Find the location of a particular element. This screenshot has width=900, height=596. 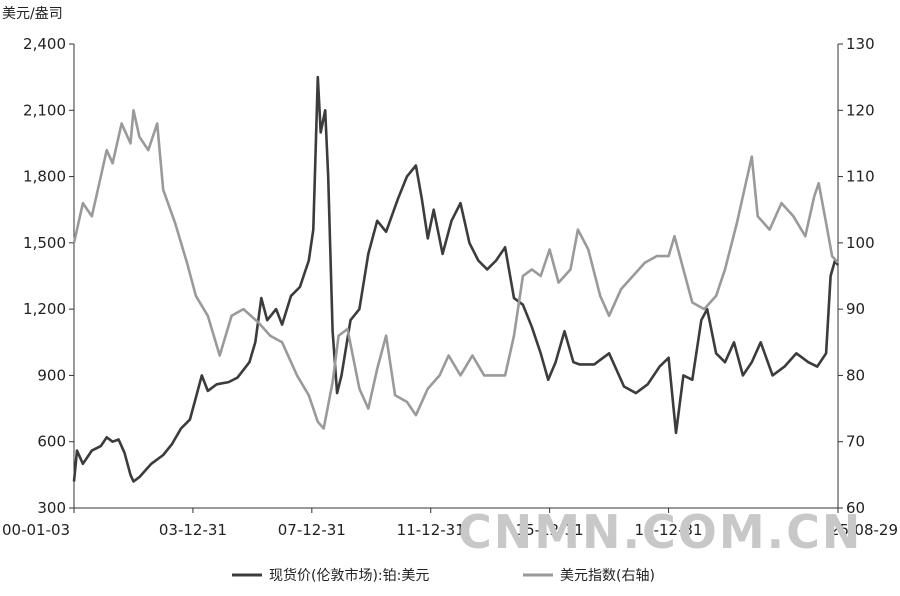

right-tick-label: 100 is located at coordinates (860, 243).